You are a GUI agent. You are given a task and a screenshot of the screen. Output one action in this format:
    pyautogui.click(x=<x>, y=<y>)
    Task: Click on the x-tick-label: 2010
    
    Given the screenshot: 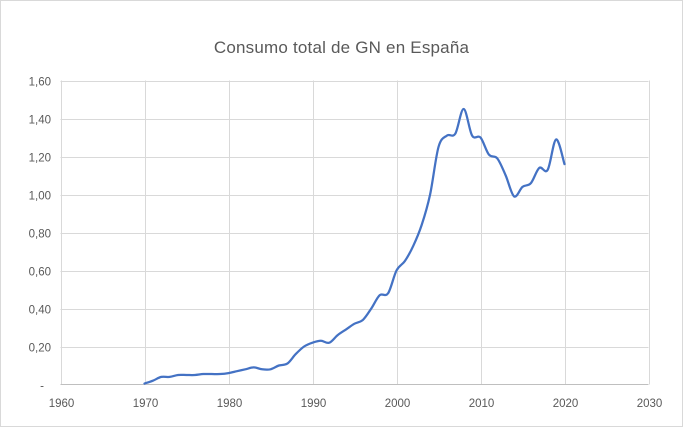 What is the action you would take?
    pyautogui.click(x=482, y=404)
    